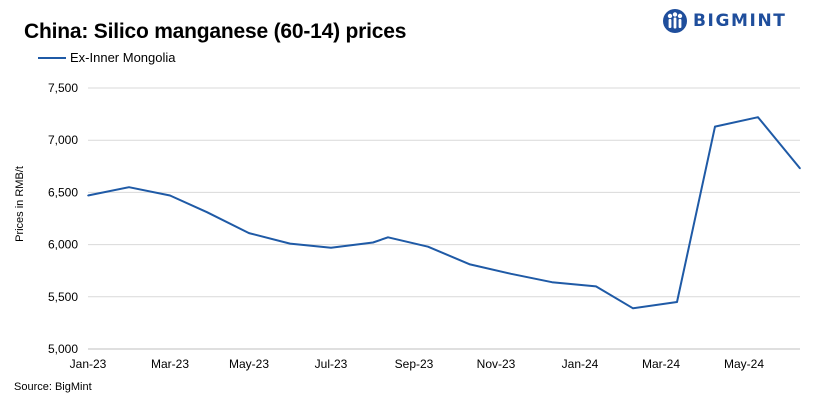  I want to click on y-tick-label: 5,500, so click(63, 297).